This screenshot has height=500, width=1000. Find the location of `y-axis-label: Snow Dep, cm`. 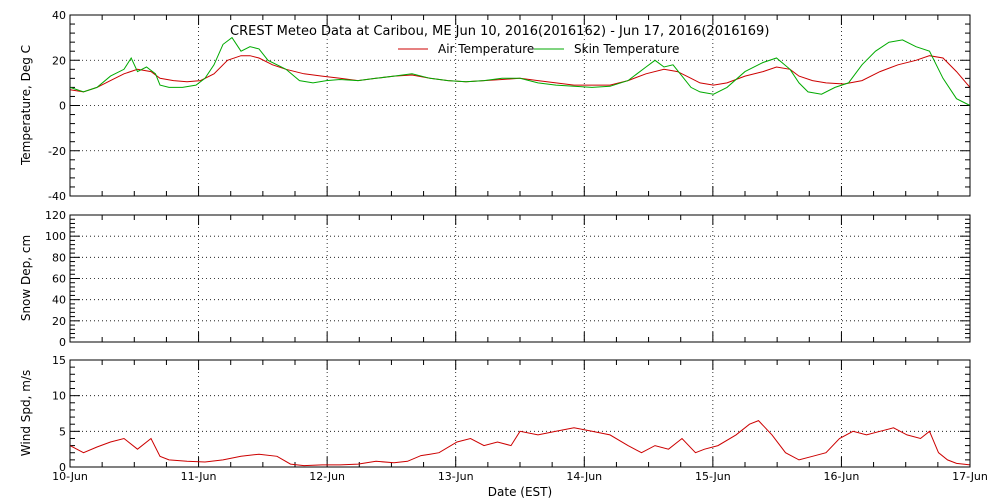

y-axis-label: Snow Dep, cm is located at coordinates (26, 278).